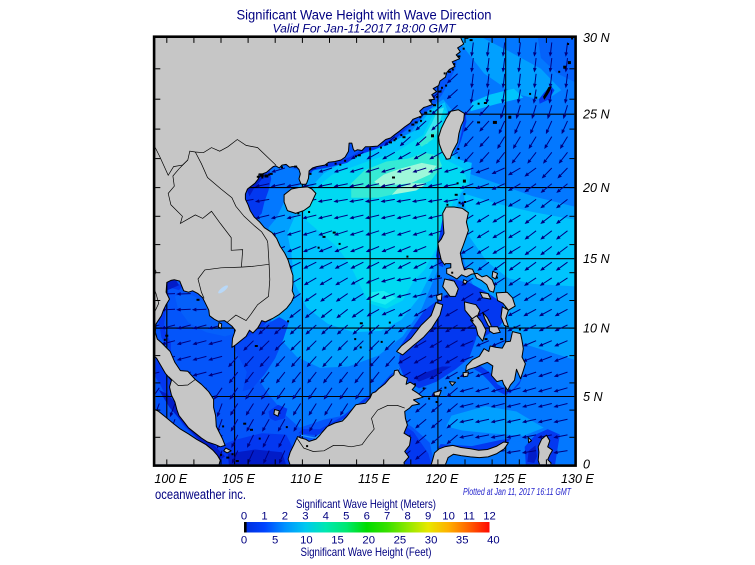  I want to click on svg-text: 7, so click(387, 517).